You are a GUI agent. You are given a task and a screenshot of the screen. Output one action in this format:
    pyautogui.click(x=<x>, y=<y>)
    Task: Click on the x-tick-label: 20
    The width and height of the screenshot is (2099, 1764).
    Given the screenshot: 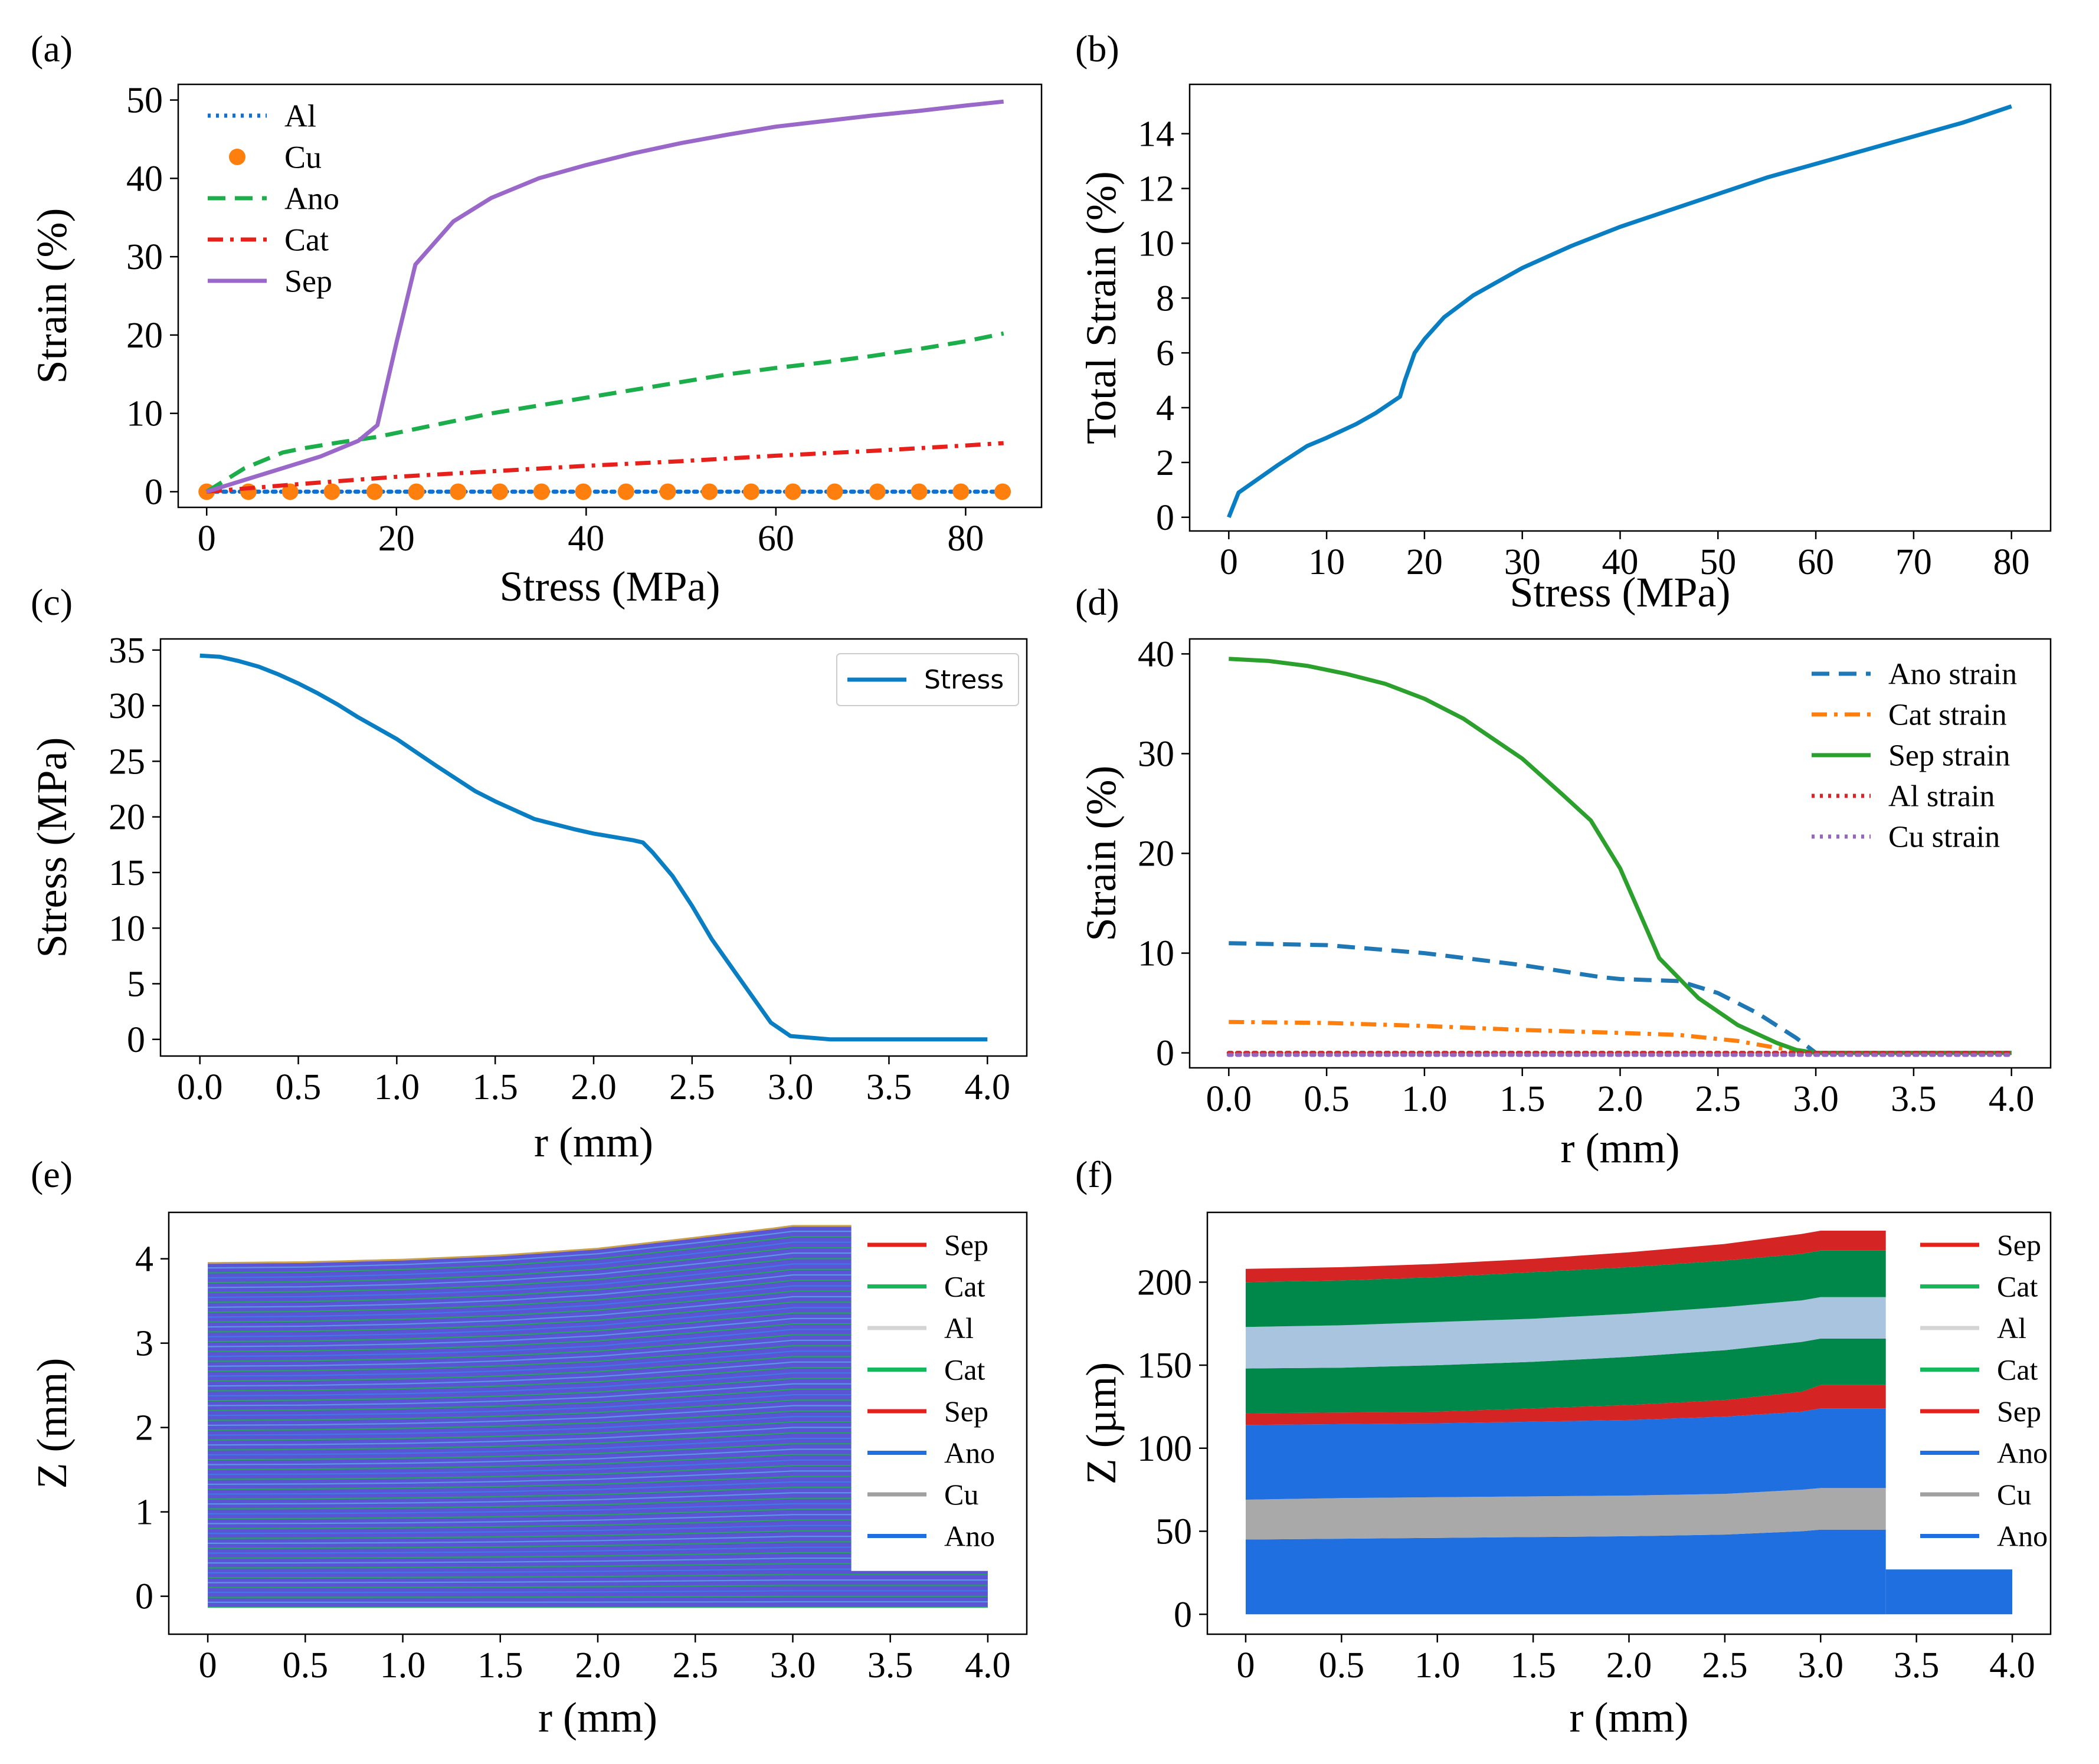 What is the action you would take?
    pyautogui.click(x=1425, y=562)
    